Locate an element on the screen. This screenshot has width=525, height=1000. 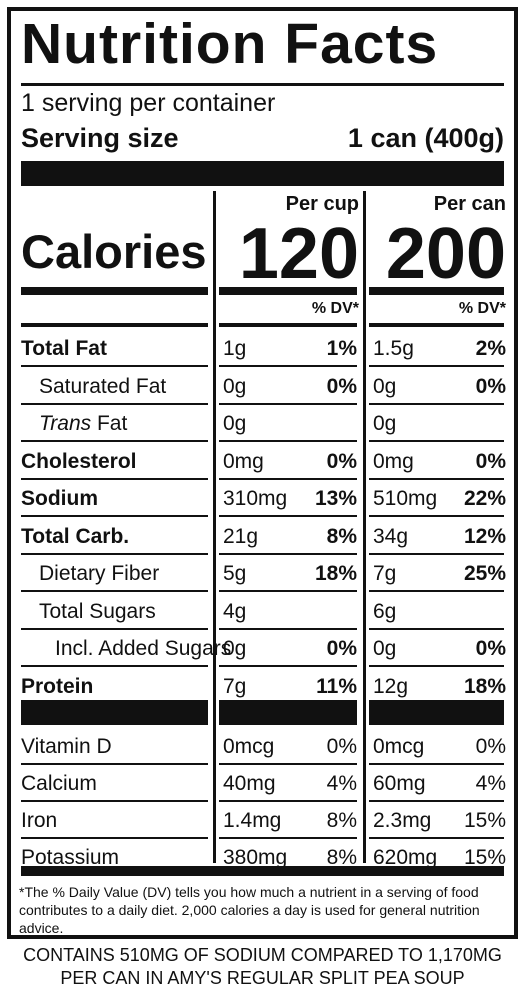
serving-size-label: Serving size is located at coordinates (100, 138).